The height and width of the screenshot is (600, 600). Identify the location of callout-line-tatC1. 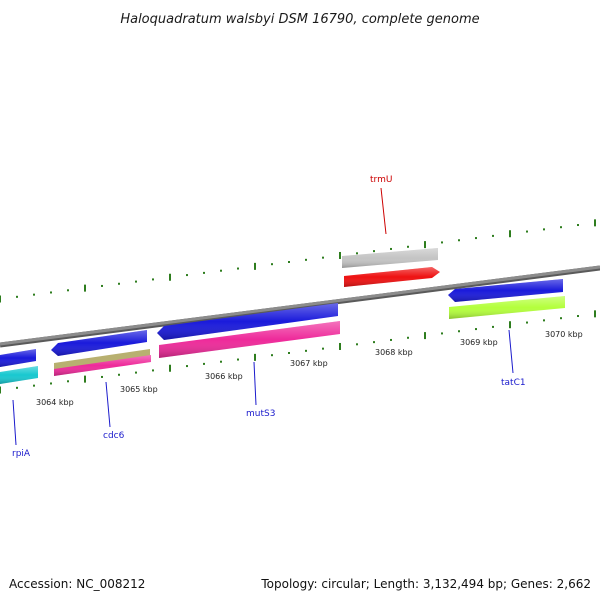
(511, 351).